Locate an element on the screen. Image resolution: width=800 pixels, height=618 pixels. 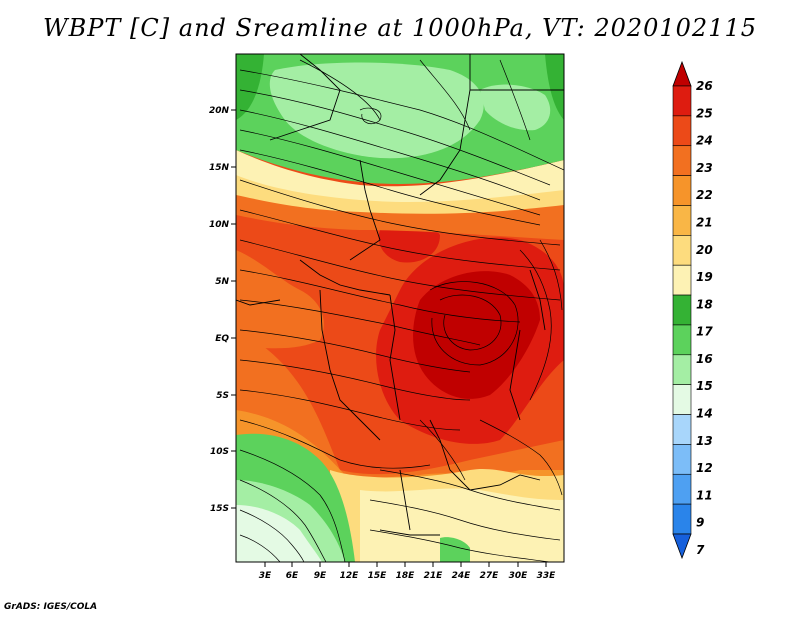
colorbar-label: 13 is located at coordinates (704, 441).